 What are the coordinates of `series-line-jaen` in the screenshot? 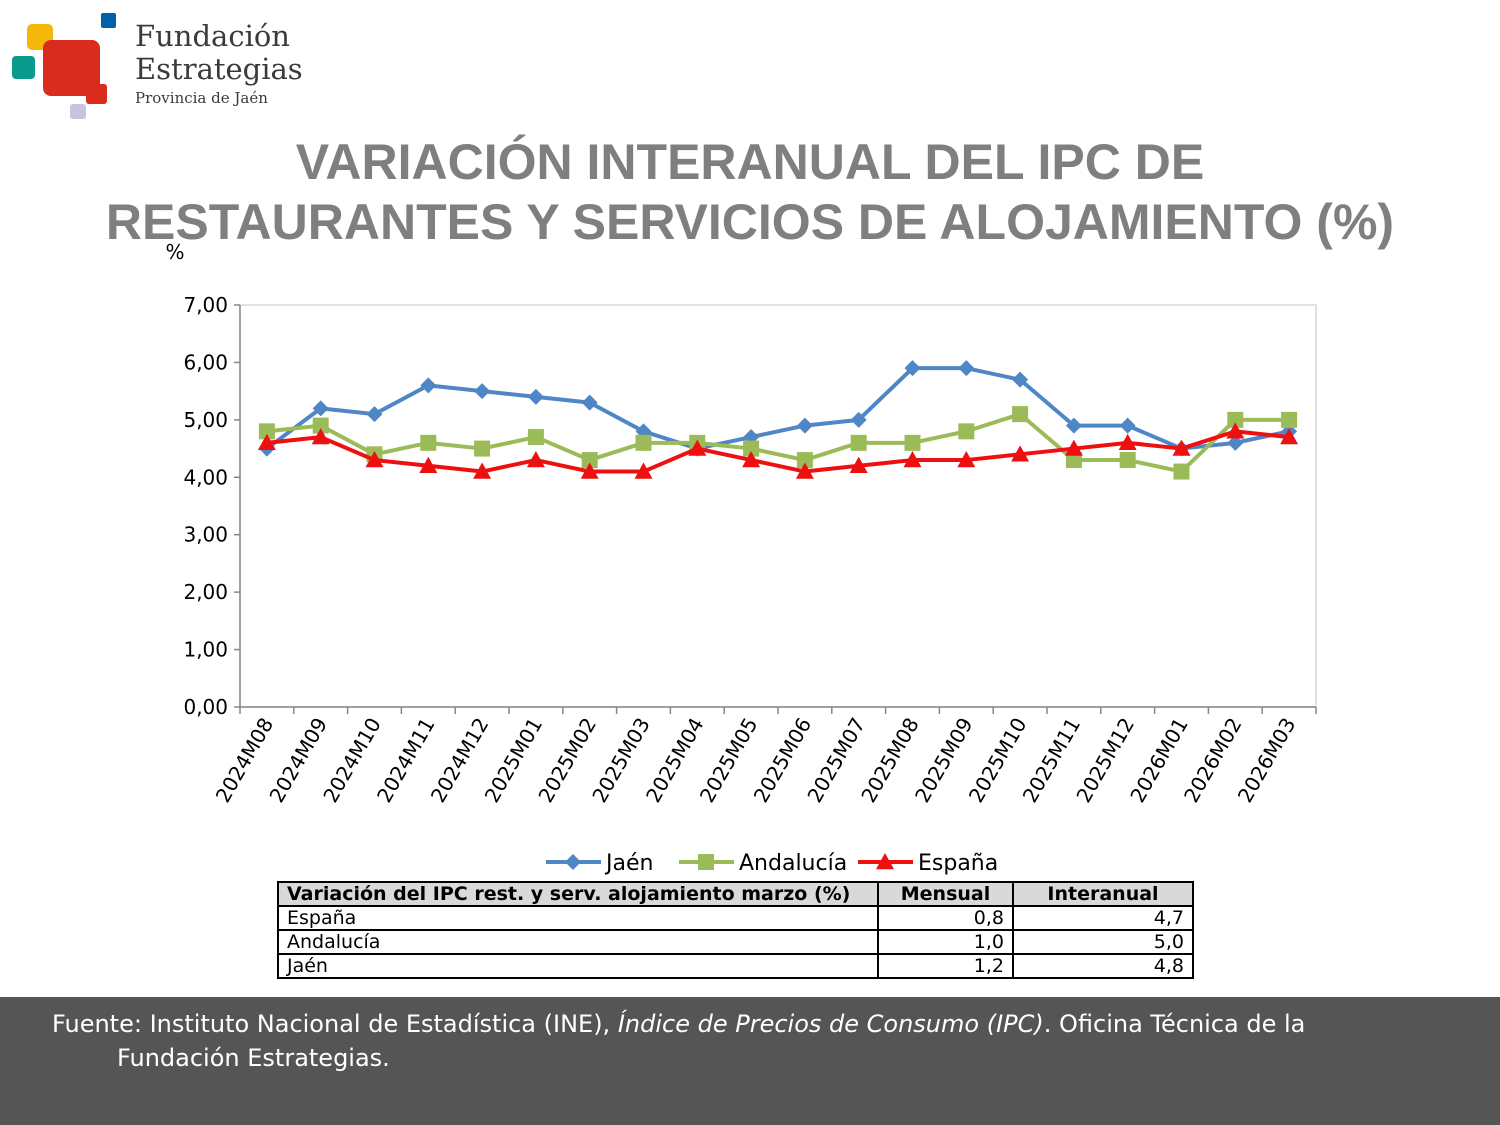 It's located at (777, 408).